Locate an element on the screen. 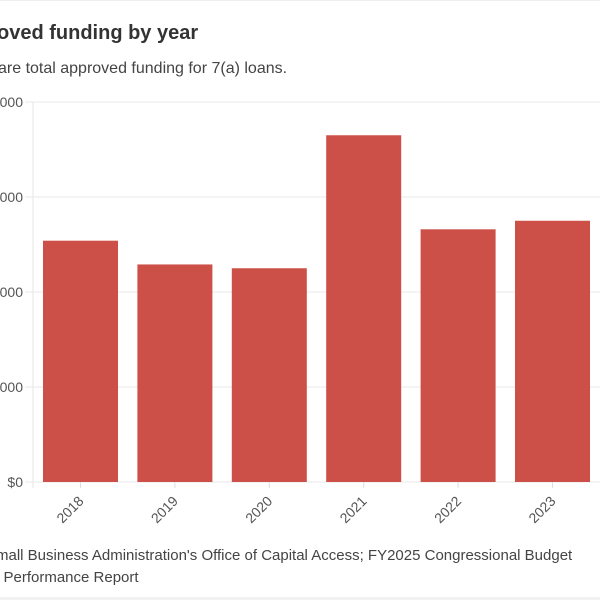 This screenshot has width=600, height=600. x-tick-label: 2019 is located at coordinates (164, 509).